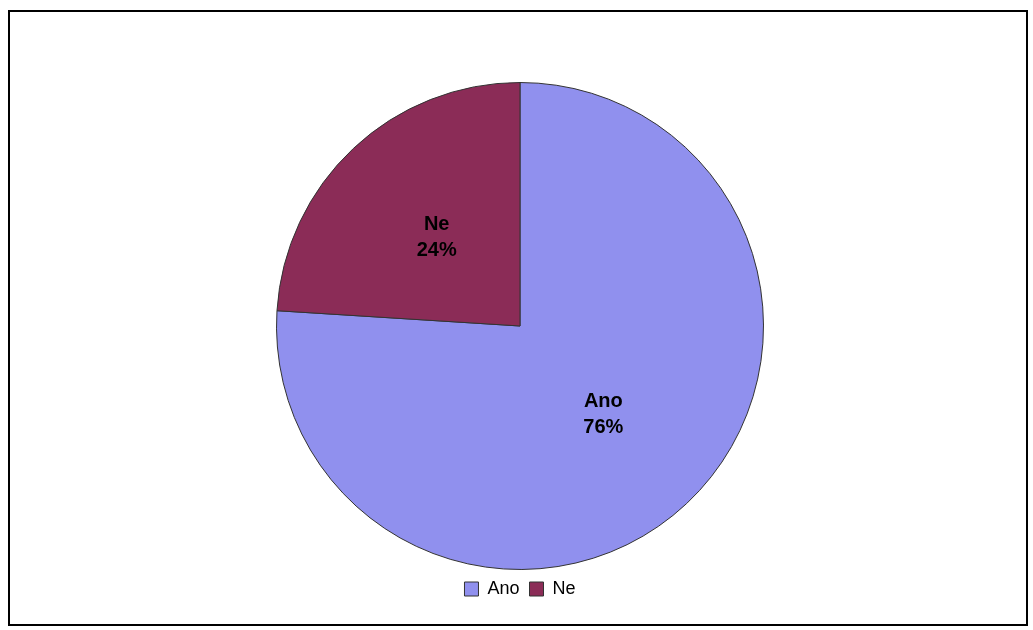 This screenshot has width=1033, height=630. I want to click on legend-label: Ne, so click(564, 587).